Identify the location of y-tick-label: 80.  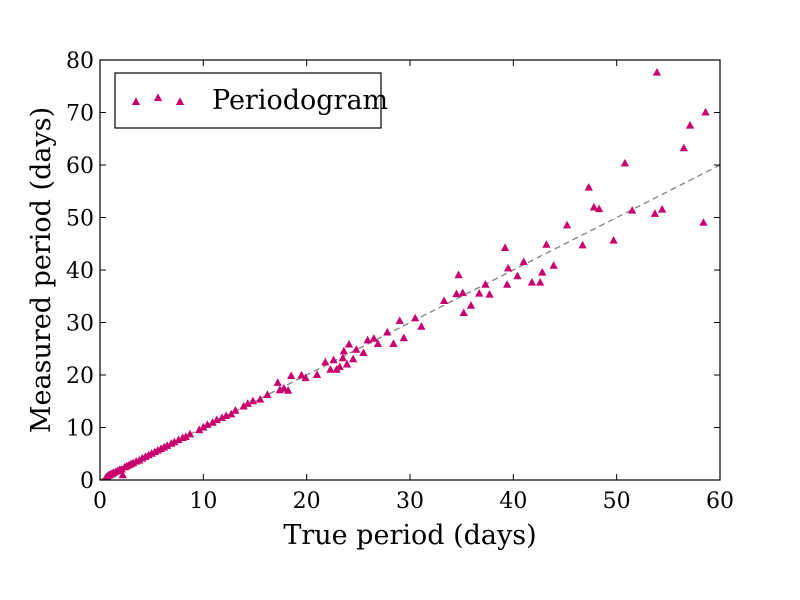
(80, 61).